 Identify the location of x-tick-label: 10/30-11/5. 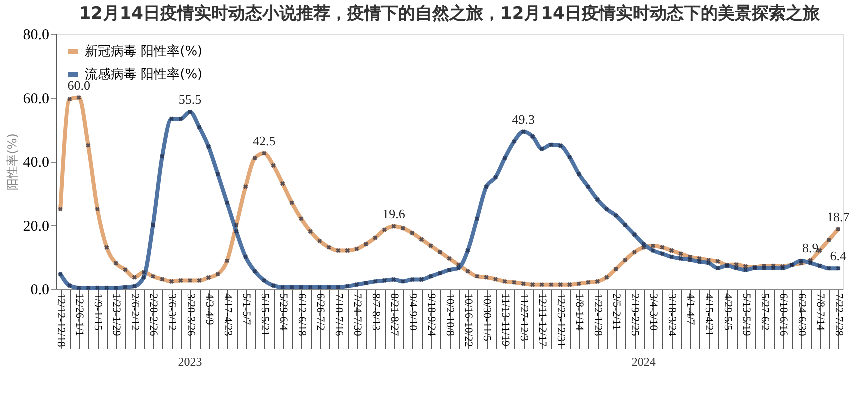
(487, 318).